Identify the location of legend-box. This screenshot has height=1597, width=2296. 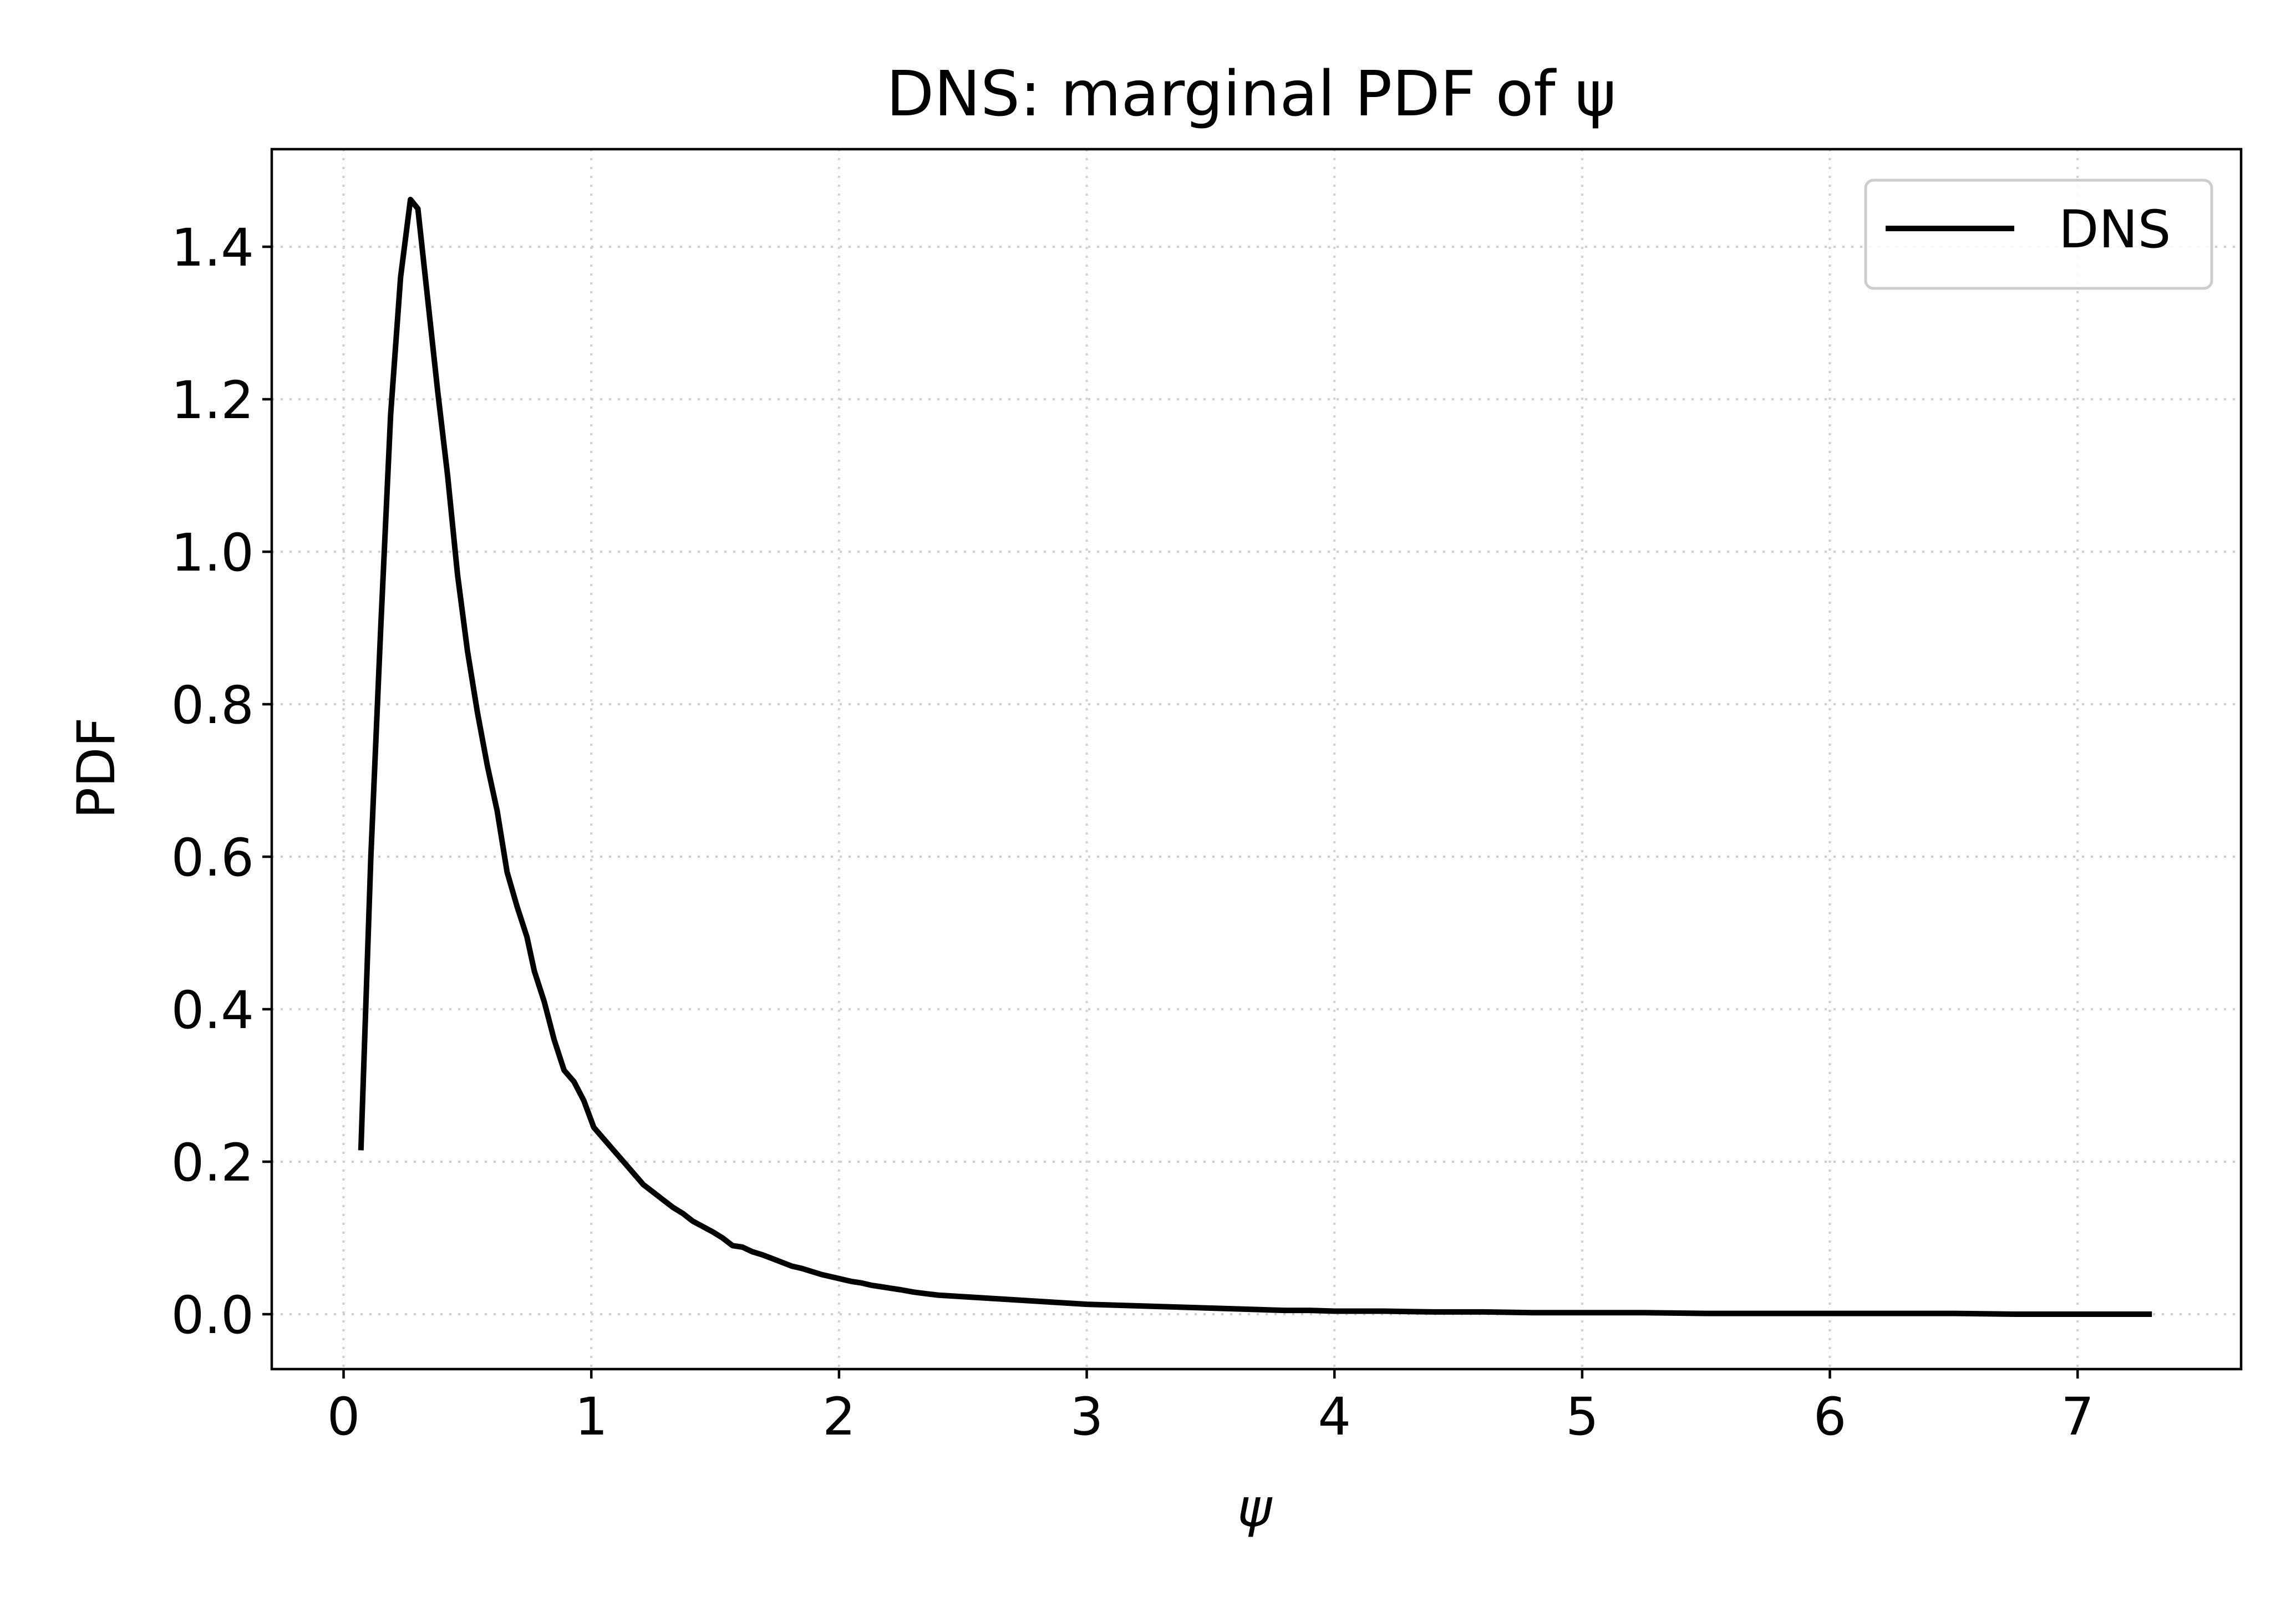
(2038, 234).